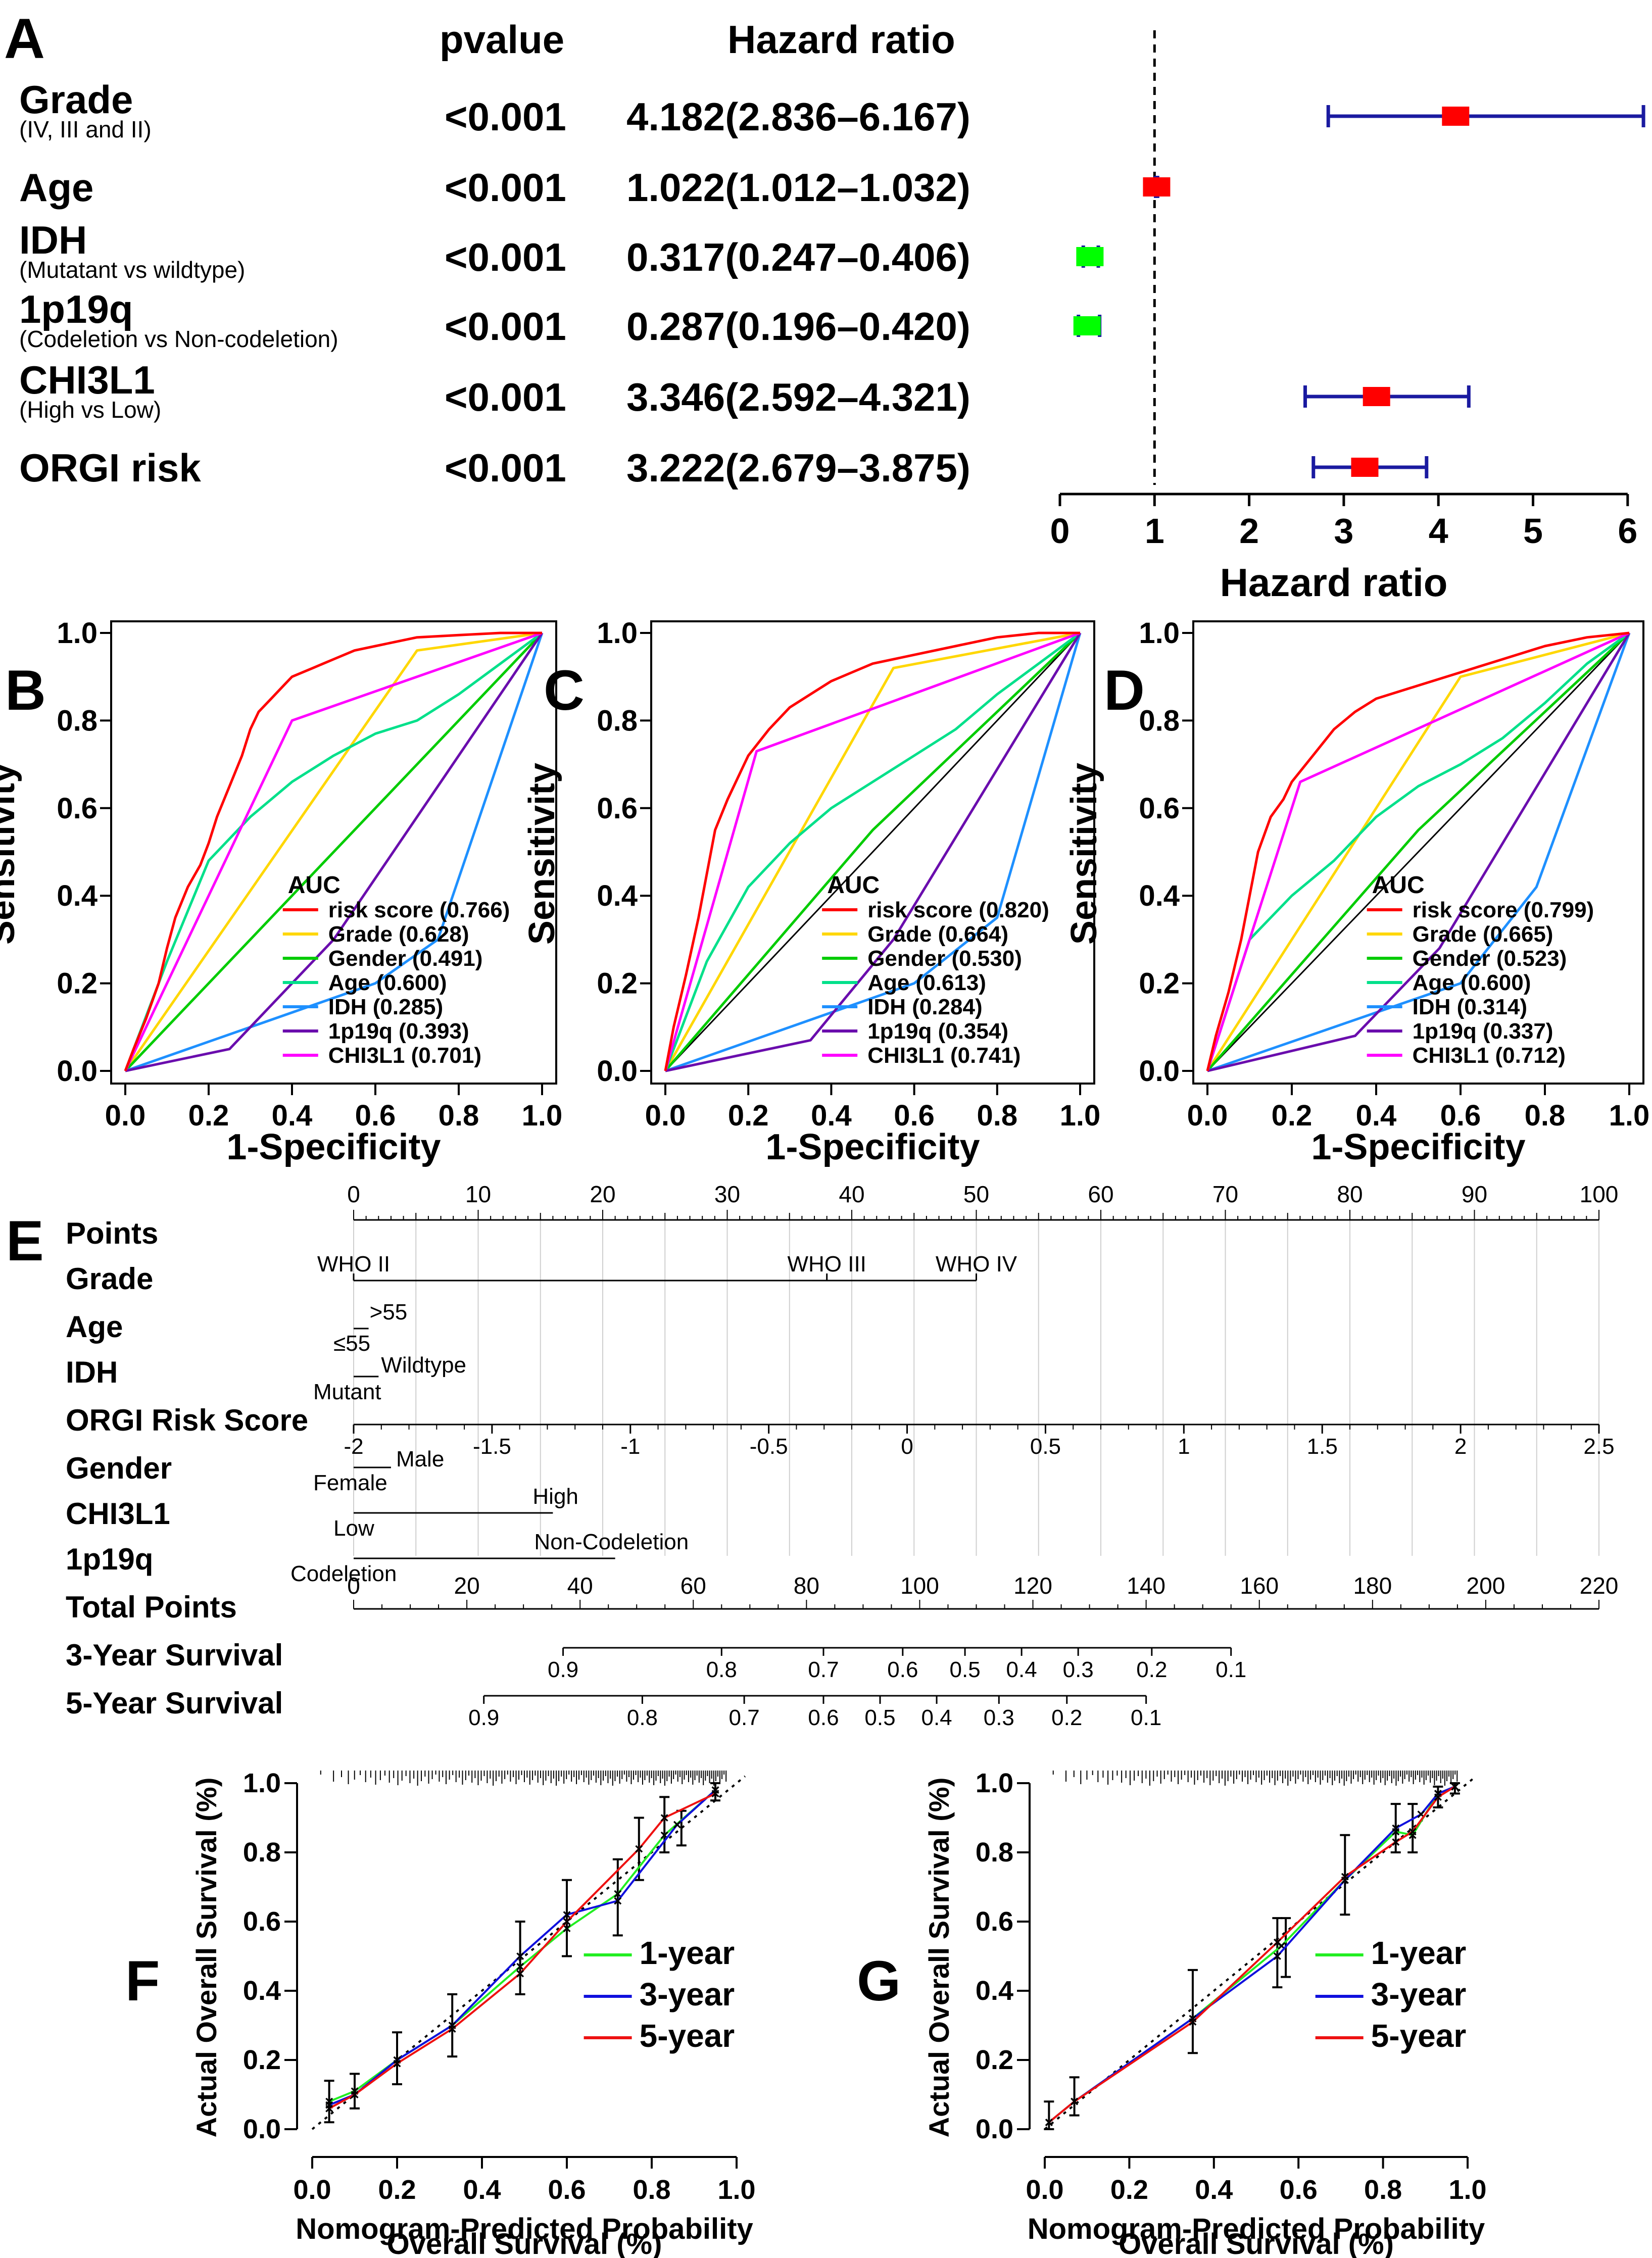 This screenshot has width=1652, height=2258. I want to click on surv3-tick-label: 0.2, so click(1151, 1670).